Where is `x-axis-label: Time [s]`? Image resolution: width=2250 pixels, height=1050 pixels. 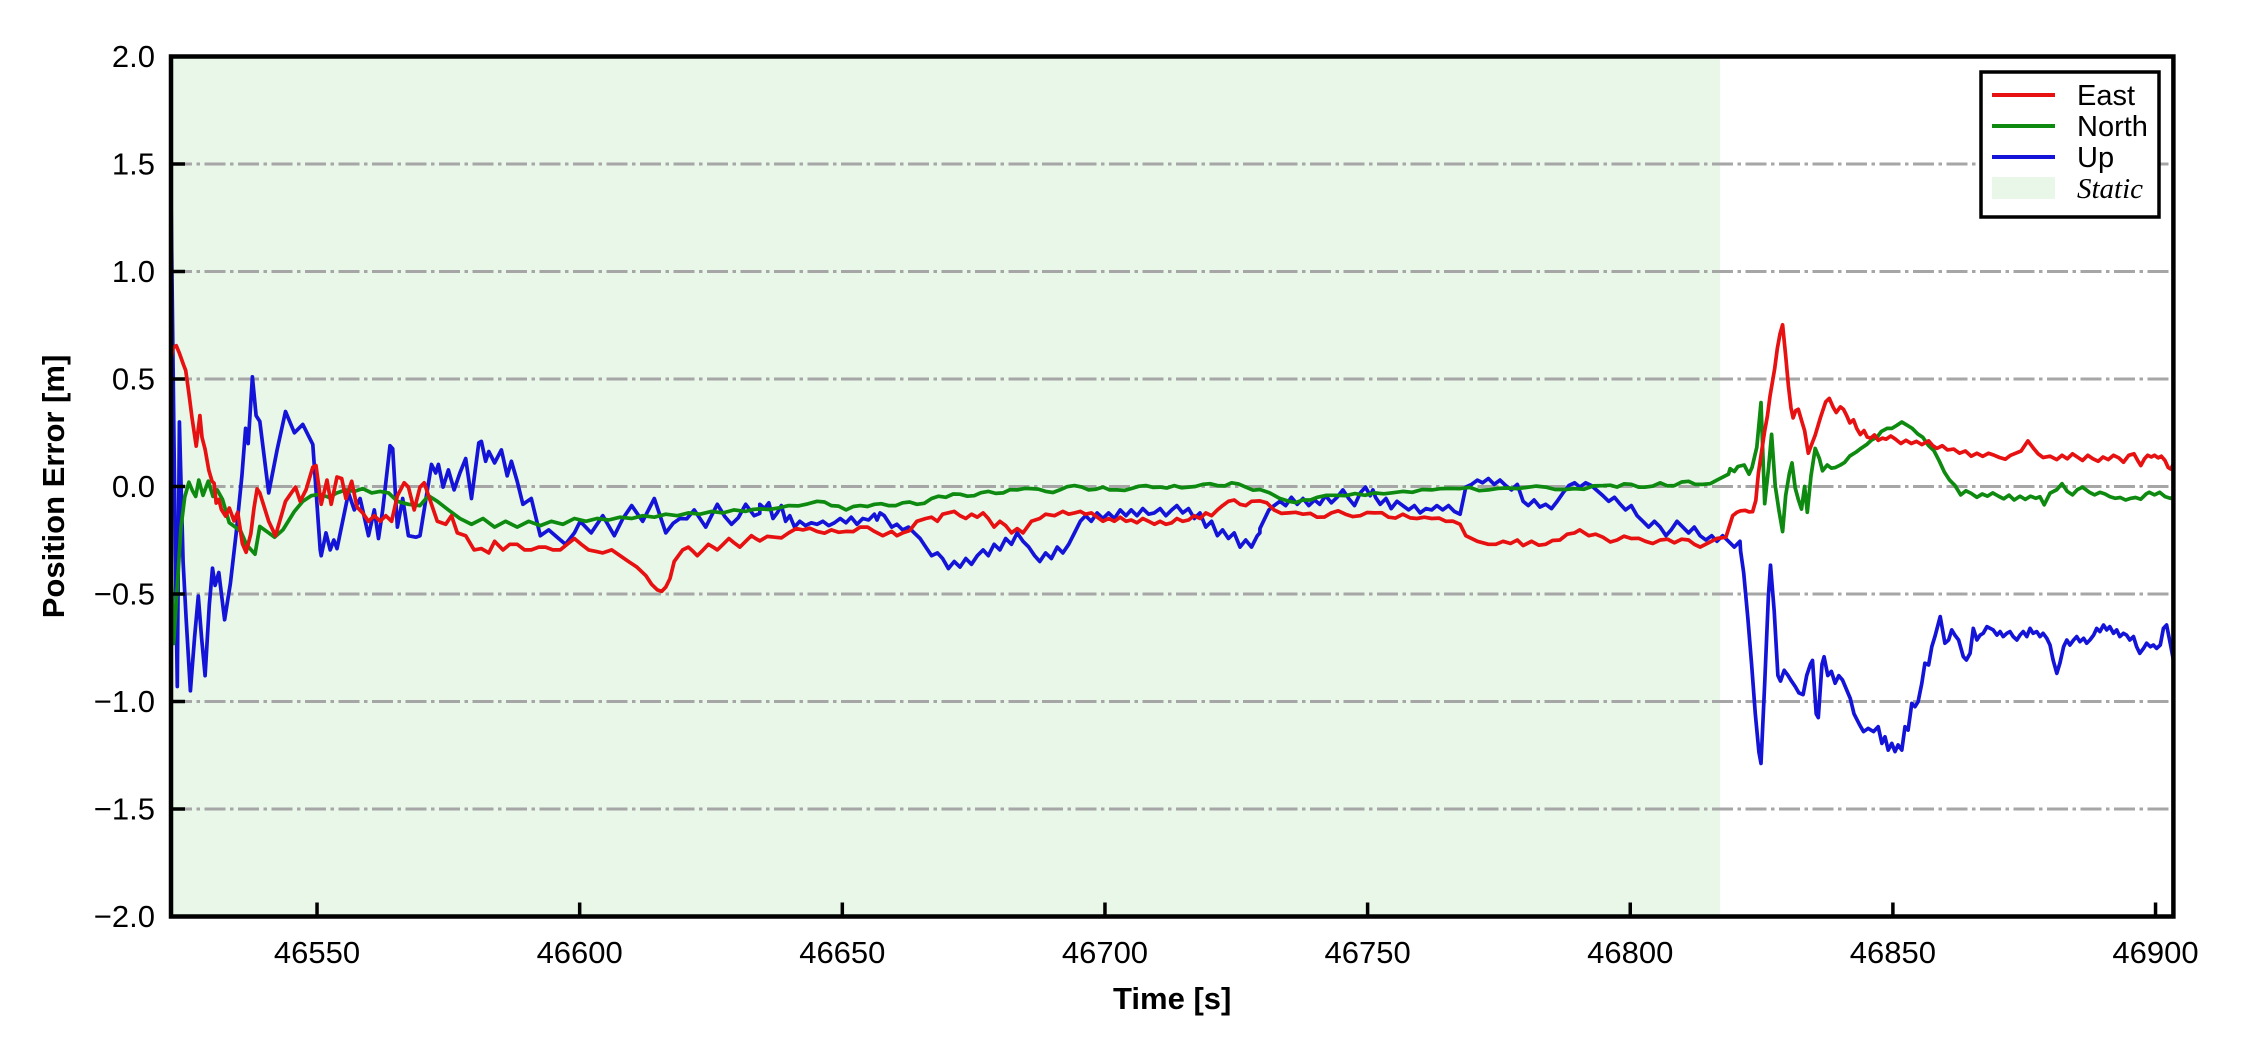
x-axis-label: Time [s] is located at coordinates (1172, 998).